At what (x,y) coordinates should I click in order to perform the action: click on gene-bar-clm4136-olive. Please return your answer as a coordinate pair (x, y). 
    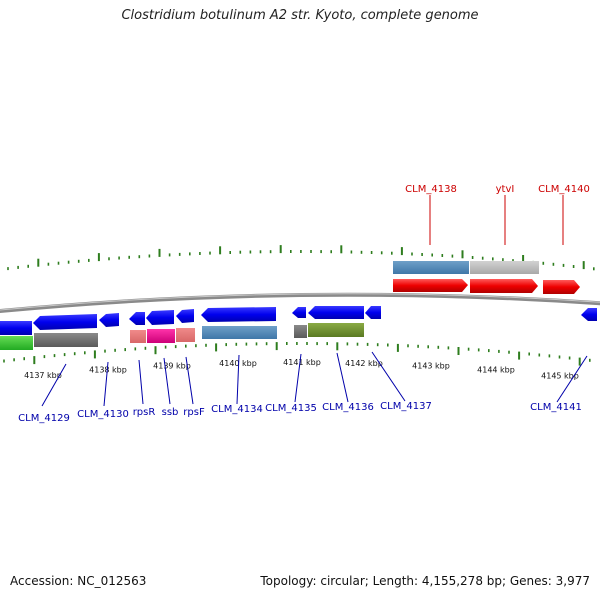
    Looking at the image, I should click on (336, 330).